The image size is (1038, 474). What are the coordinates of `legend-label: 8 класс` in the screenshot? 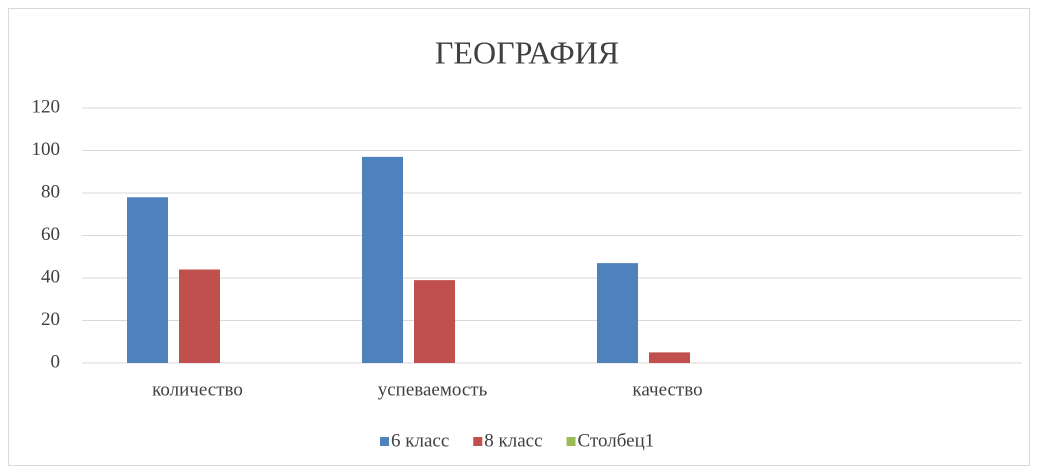 It's located at (513, 440).